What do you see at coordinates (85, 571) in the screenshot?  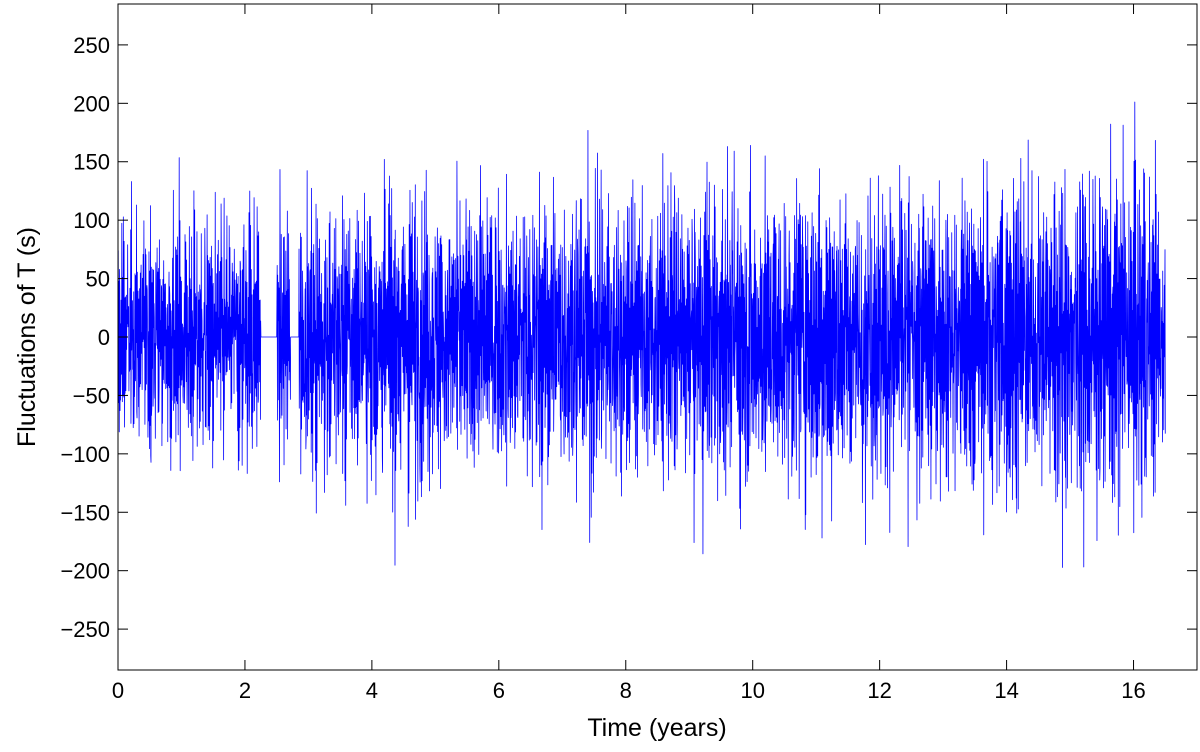 I see `y-tick-label: −200` at bounding box center [85, 571].